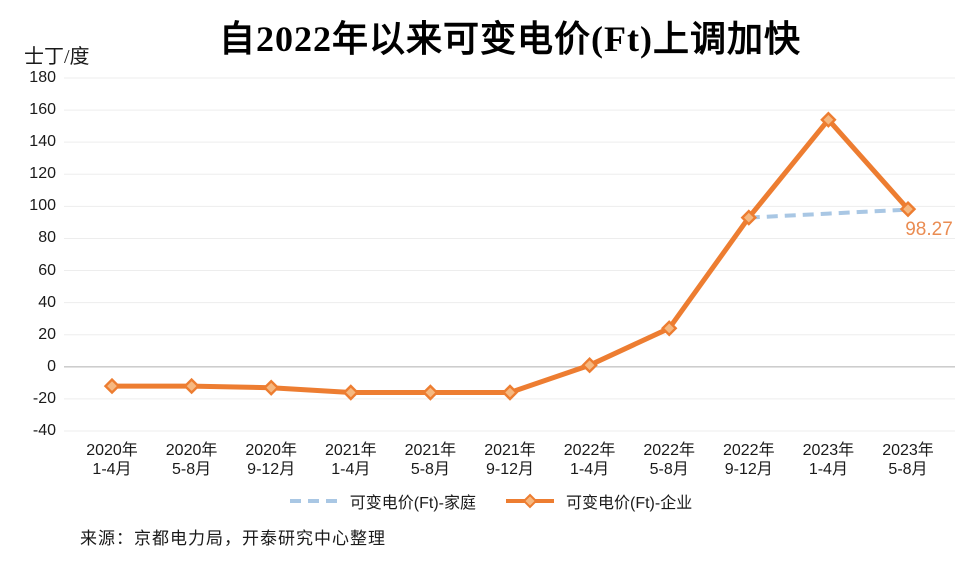 Image resolution: width=980 pixels, height=567 pixels. Describe the element at coordinates (57, 57) in the screenshot. I see `y-axis-unit-label: 士丁/度` at that location.